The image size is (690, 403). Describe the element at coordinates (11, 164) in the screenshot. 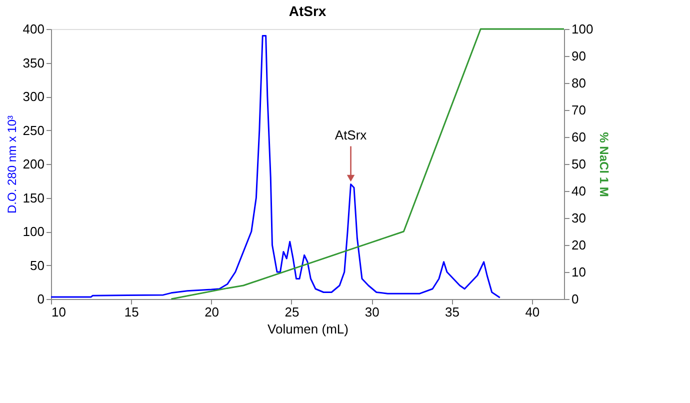

I see `y-axis-title: D.O. 280 nm x 10³` at that location.